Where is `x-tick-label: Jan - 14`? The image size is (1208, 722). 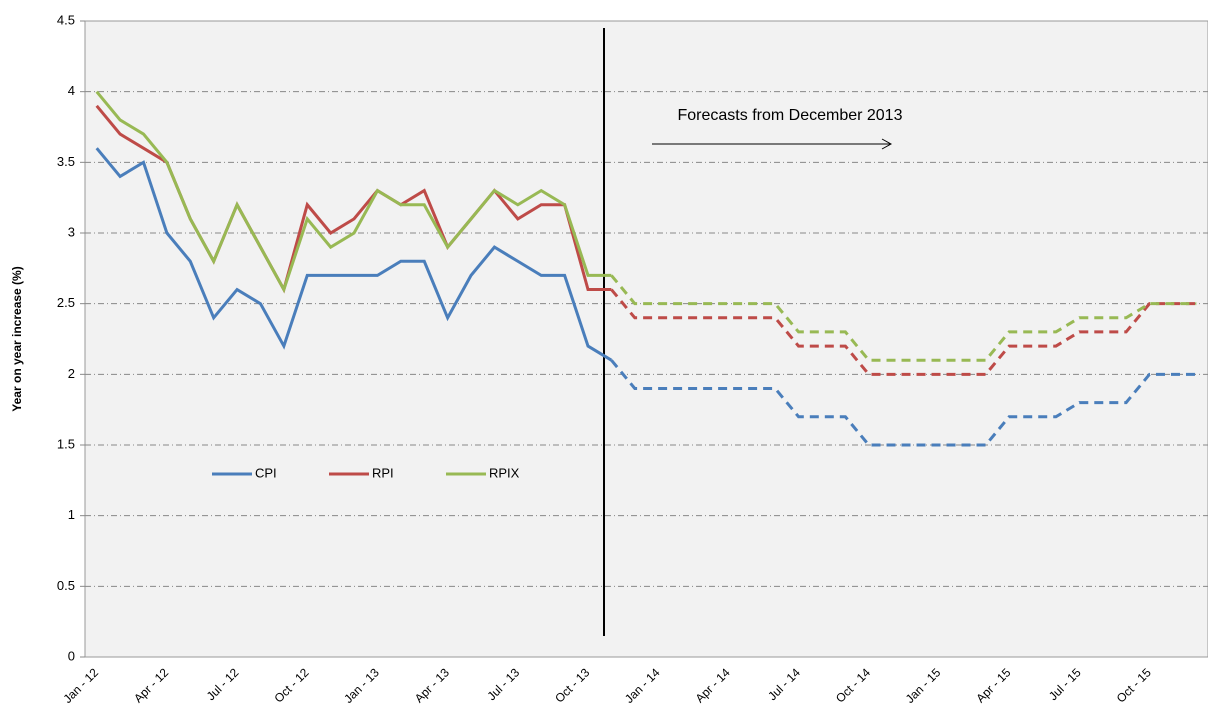
x-tick-label: Jan - 14 is located at coordinates (642, 685).